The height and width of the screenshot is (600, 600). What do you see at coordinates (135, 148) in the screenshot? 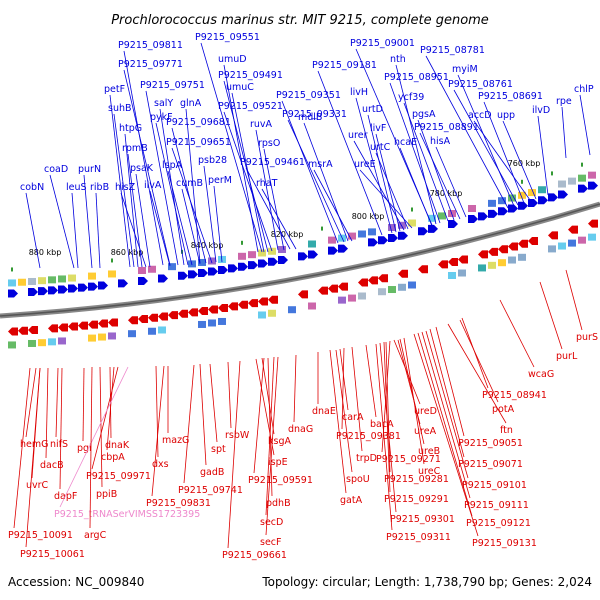
I see `gene-label: rpmB` at bounding box center [135, 148].